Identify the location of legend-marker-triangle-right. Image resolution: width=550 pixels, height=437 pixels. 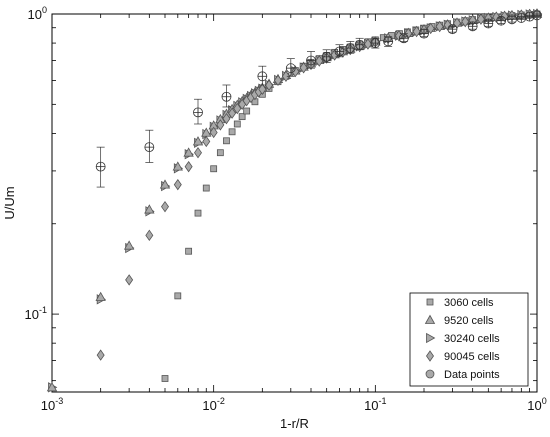
(431, 338).